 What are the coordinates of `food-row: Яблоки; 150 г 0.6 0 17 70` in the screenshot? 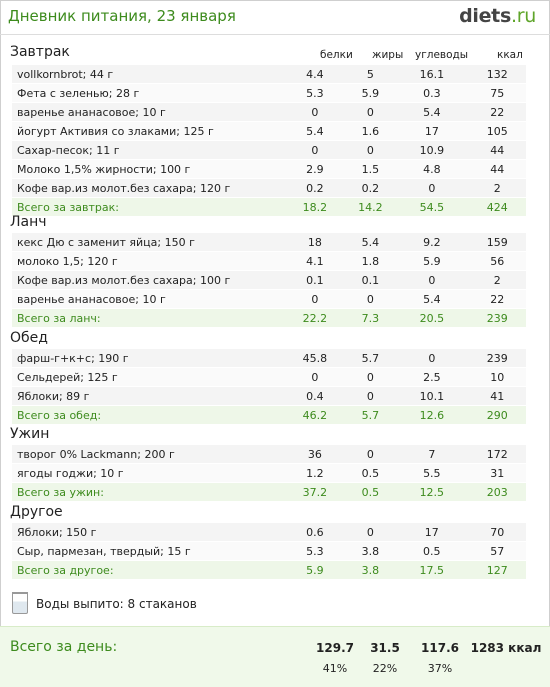 It's located at (269, 532).